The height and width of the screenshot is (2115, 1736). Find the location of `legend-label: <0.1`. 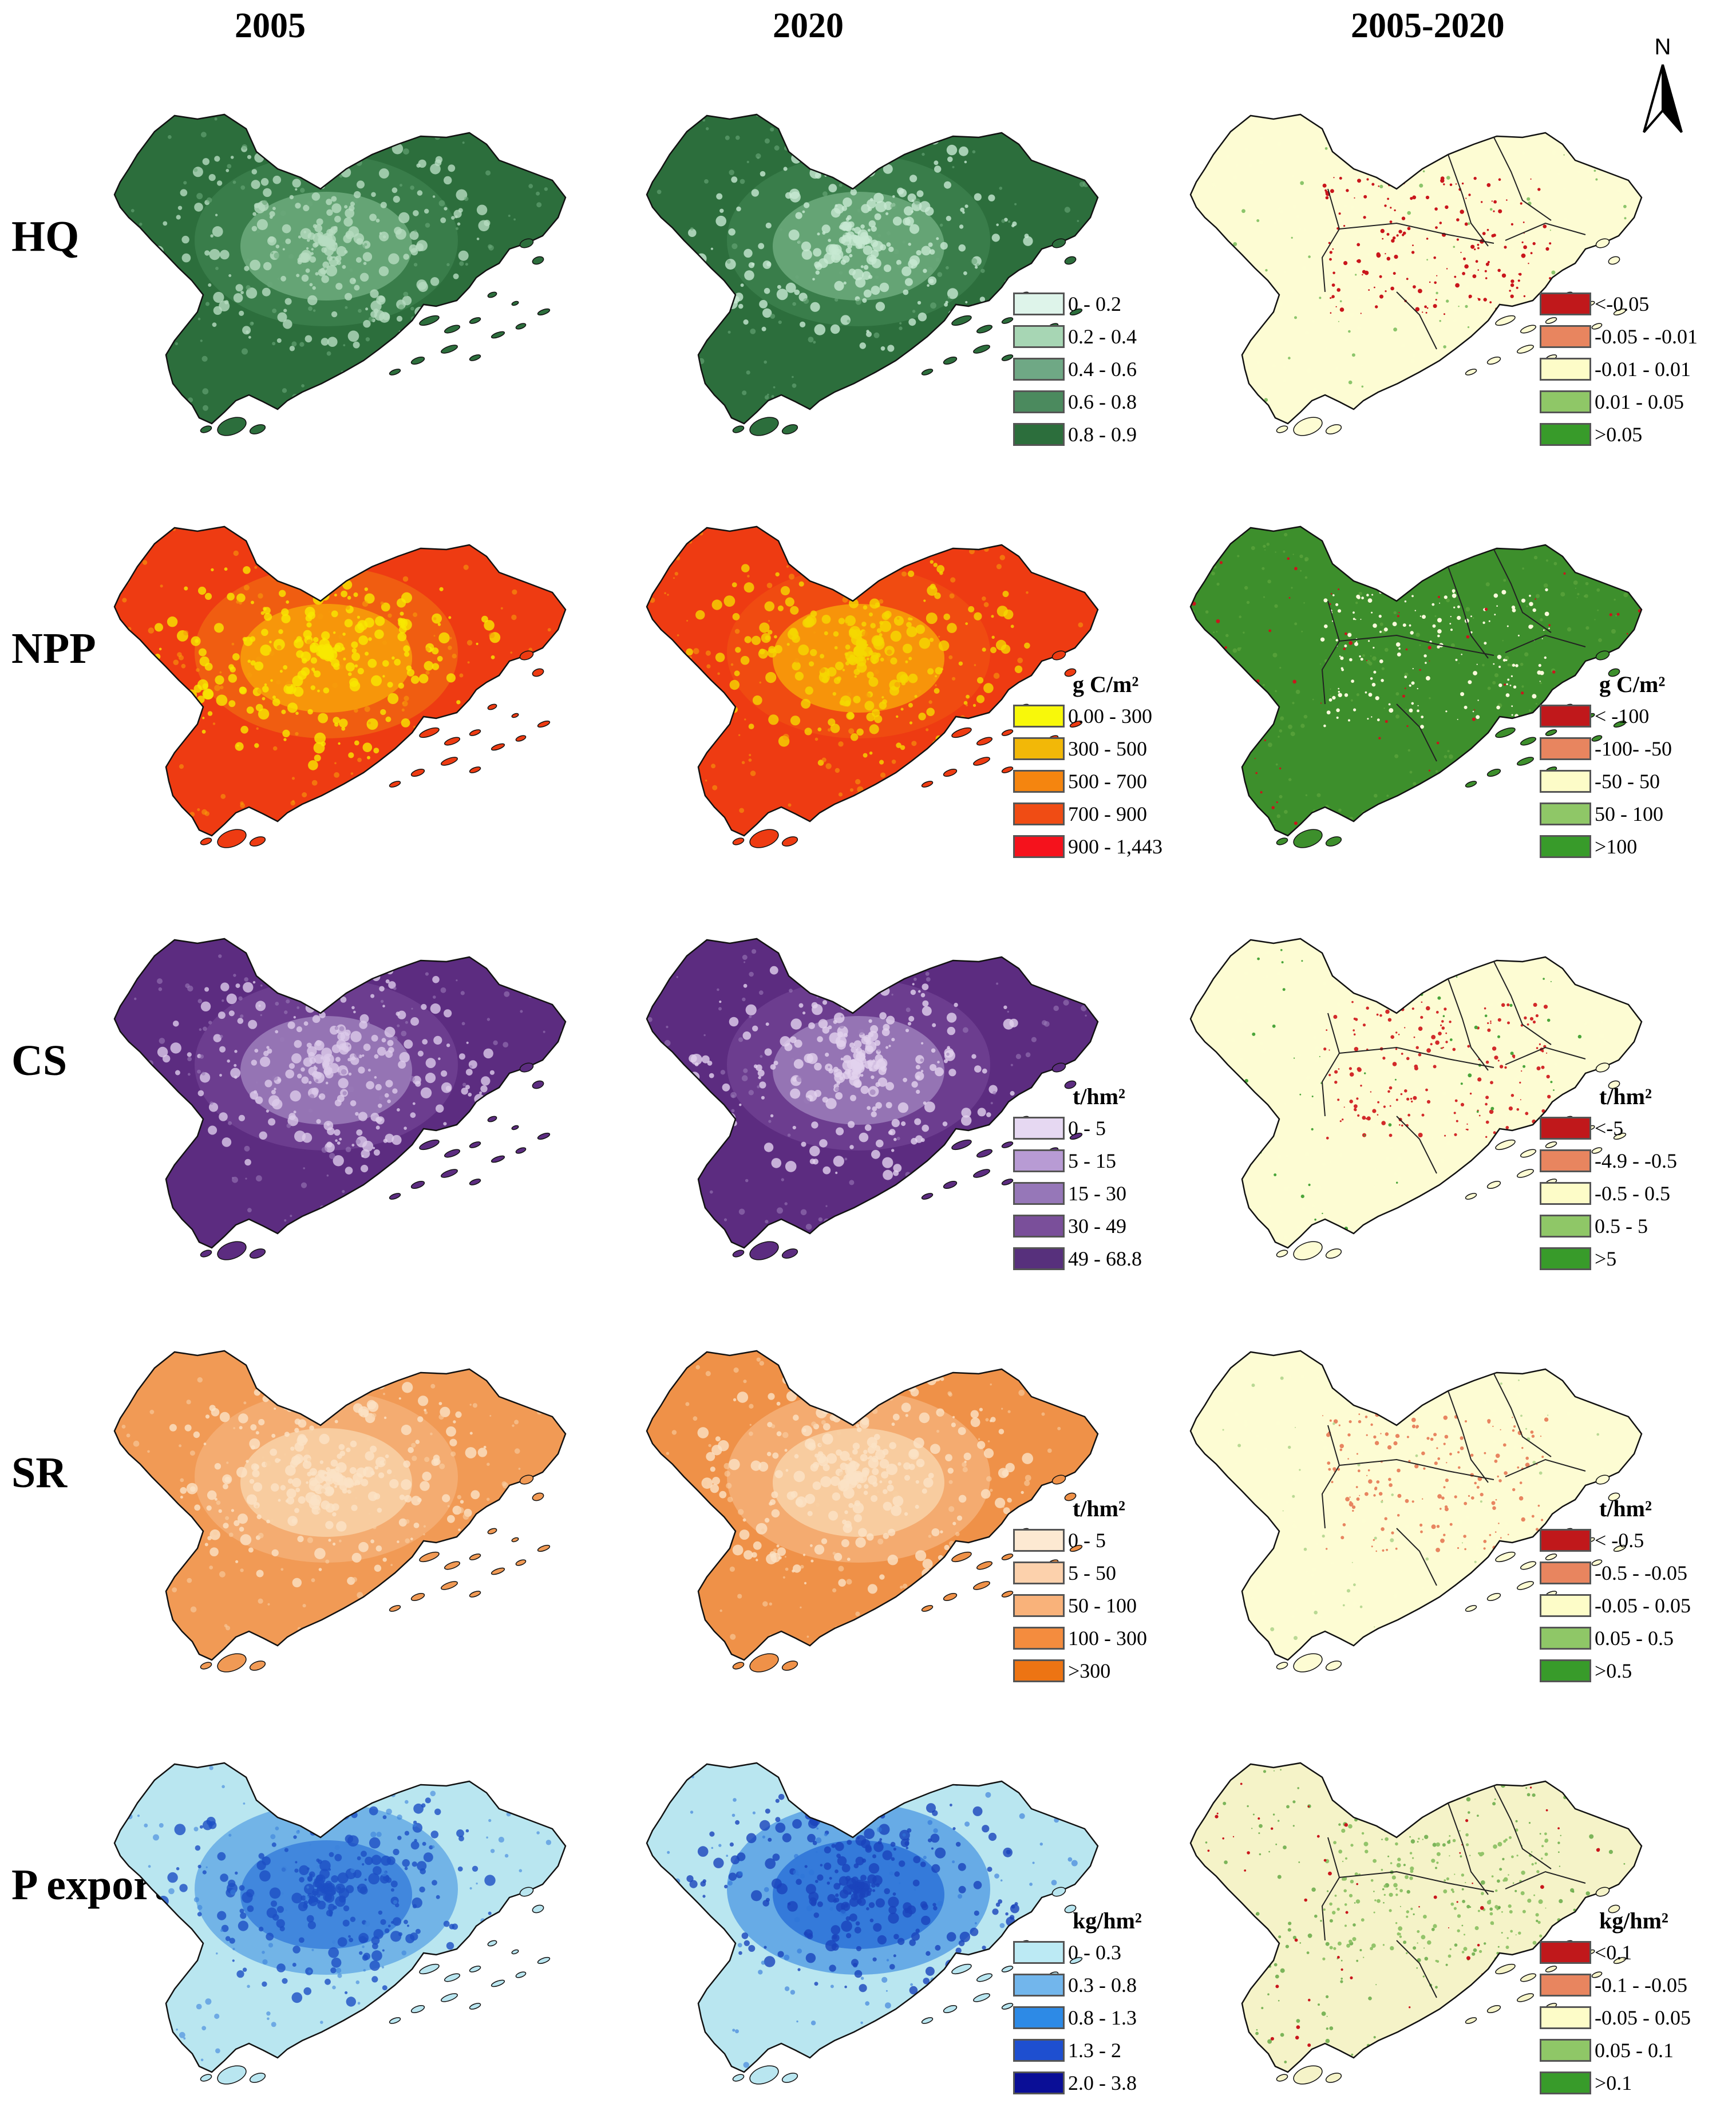

legend-label: <0.1 is located at coordinates (1613, 1952).